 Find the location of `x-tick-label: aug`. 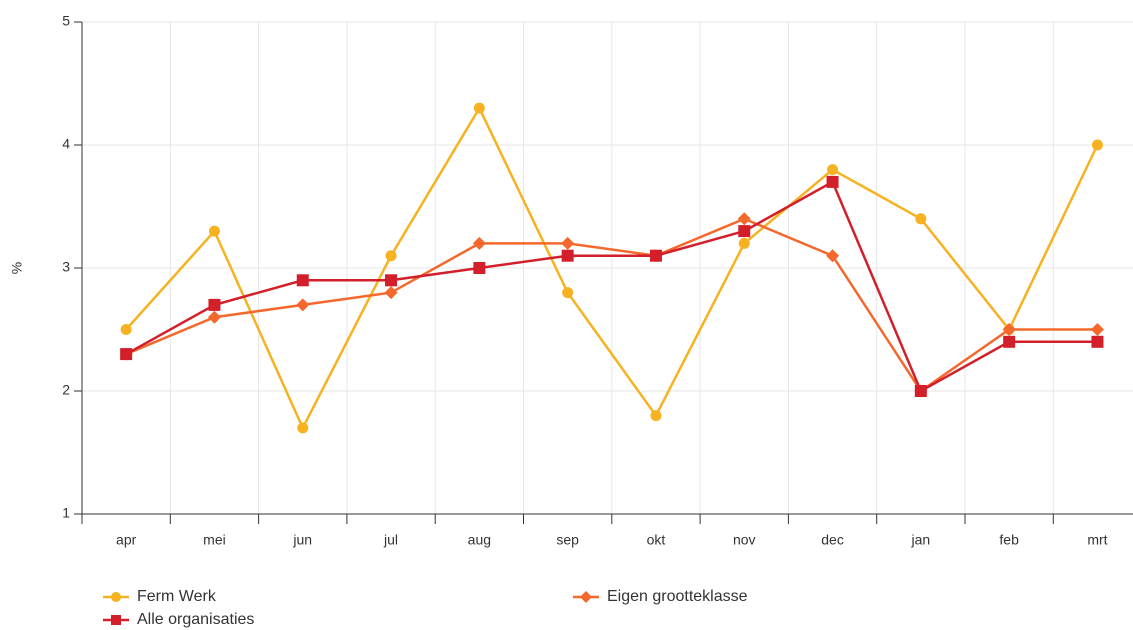

x-tick-label: aug is located at coordinates (479, 540).